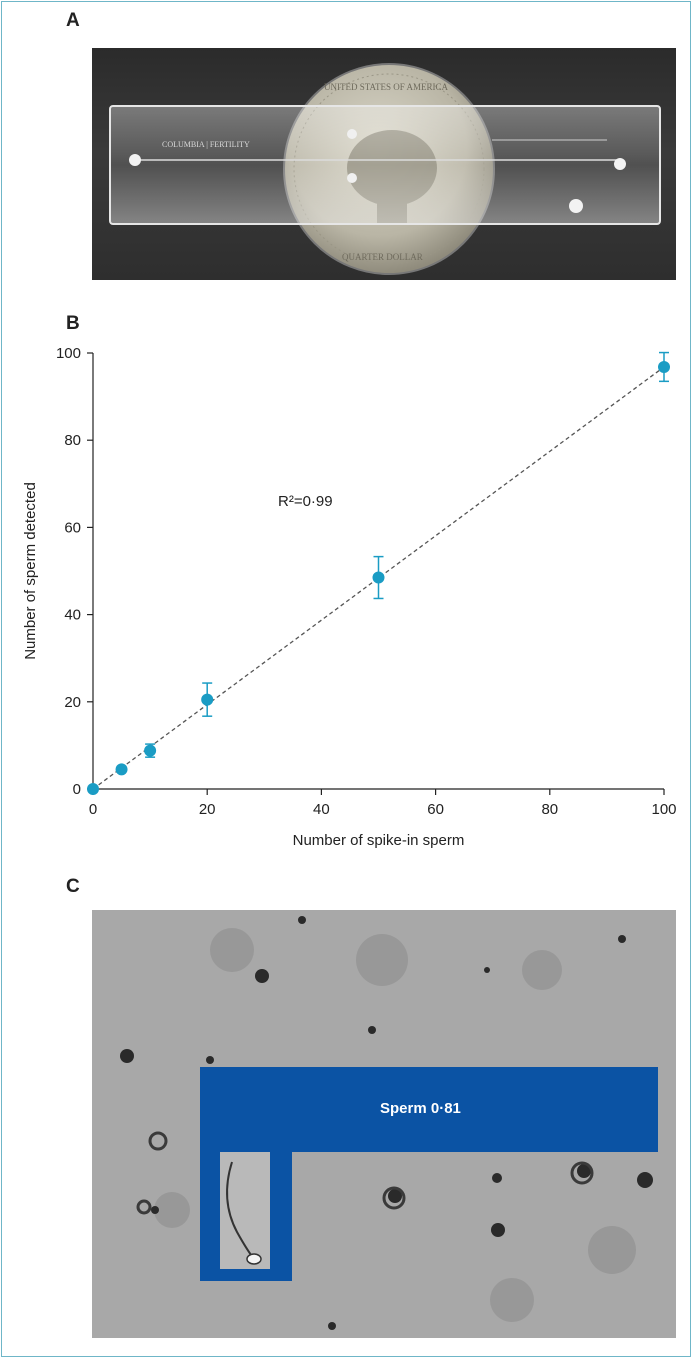 The image size is (694, 1360). Describe the element at coordinates (207, 809) in the screenshot. I see `x-tick-label: 20` at that location.